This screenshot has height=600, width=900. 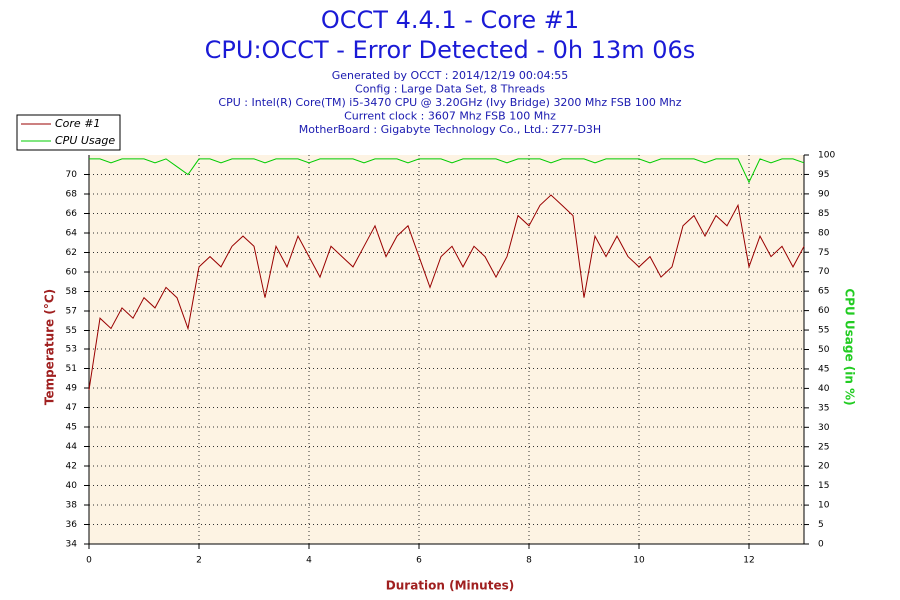 I want to click on y2-tick-label: 40, so click(x=824, y=389).